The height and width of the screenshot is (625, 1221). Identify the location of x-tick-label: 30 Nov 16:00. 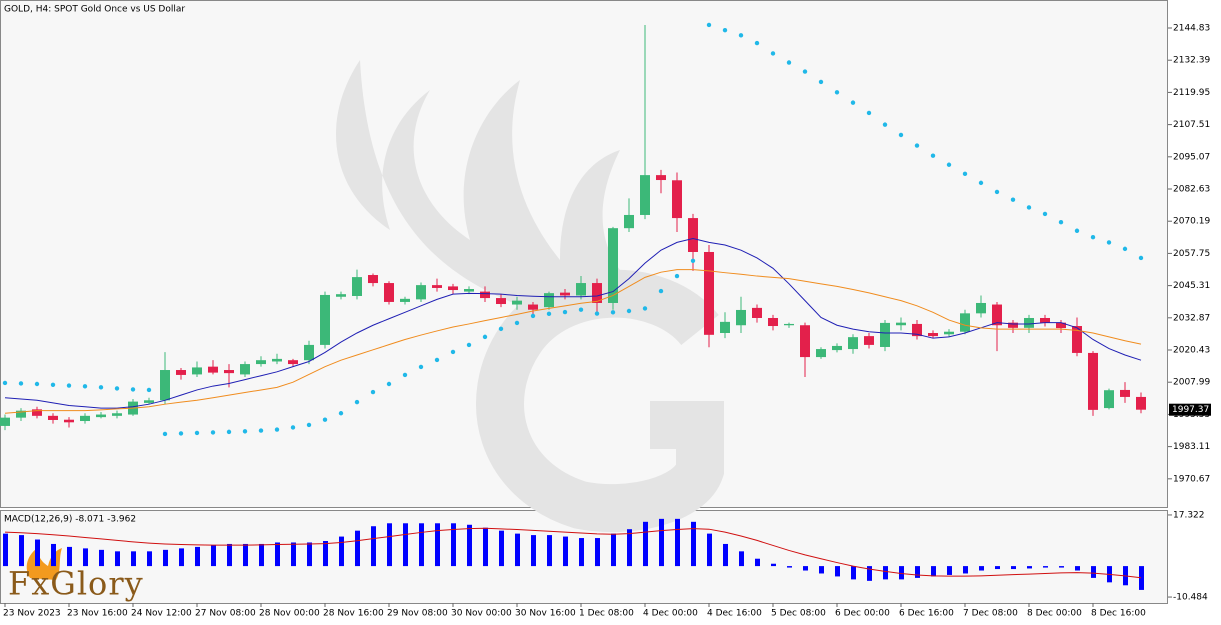
(545, 614).